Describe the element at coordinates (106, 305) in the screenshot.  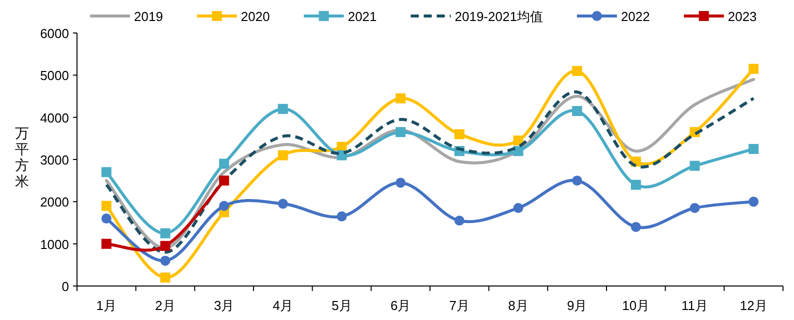
I see `x-tick-label: 1月` at that location.